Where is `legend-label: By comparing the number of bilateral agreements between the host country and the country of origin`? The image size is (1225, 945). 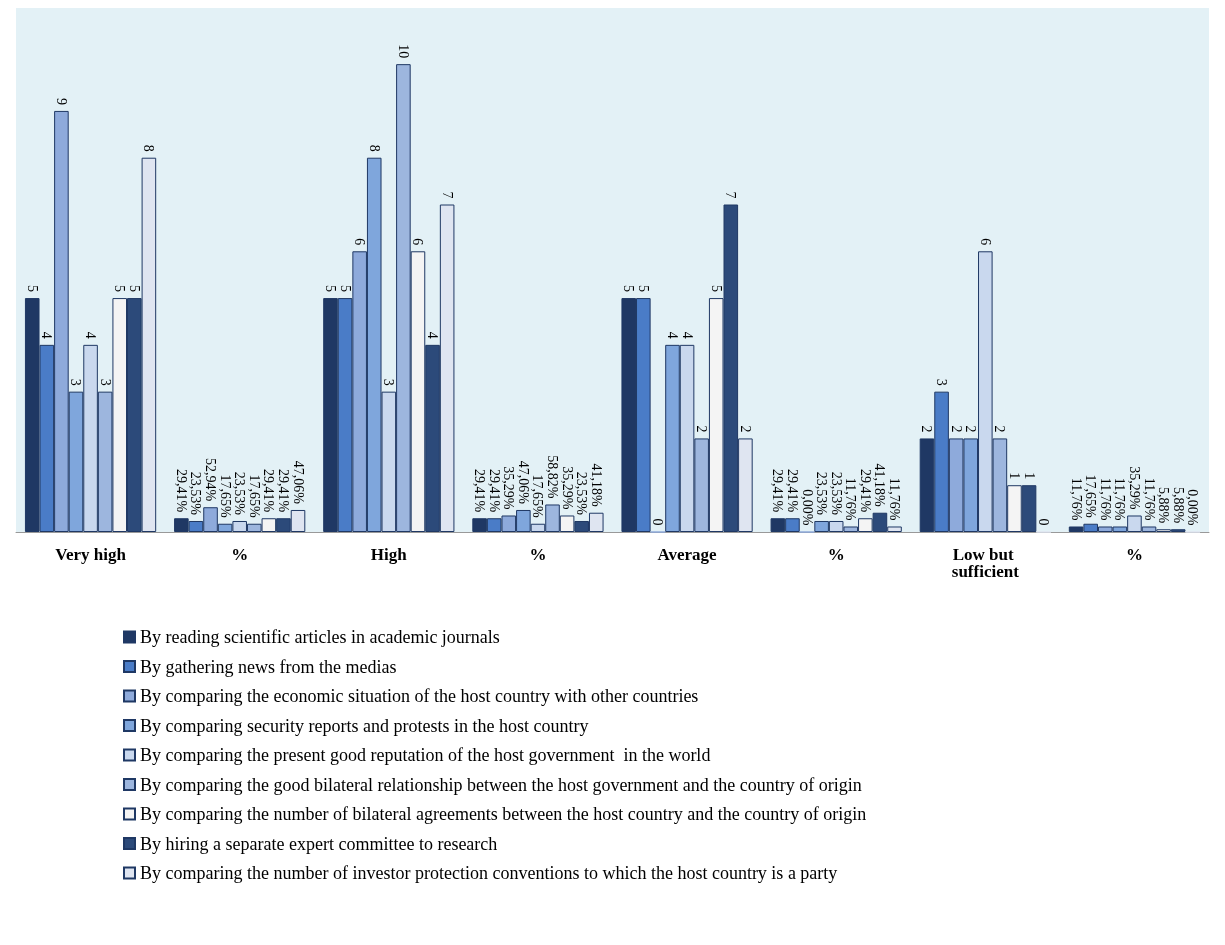 legend-label: By comparing the number of bilateral agreements between the host country and the country of origin is located at coordinates (503, 814).